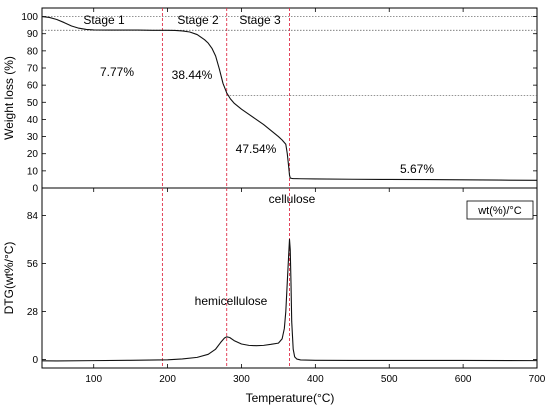 Image resolution: width=550 pixels, height=415 pixels. What do you see at coordinates (463, 379) in the screenshot?
I see `x-tick-label-600: 600` at bounding box center [463, 379].